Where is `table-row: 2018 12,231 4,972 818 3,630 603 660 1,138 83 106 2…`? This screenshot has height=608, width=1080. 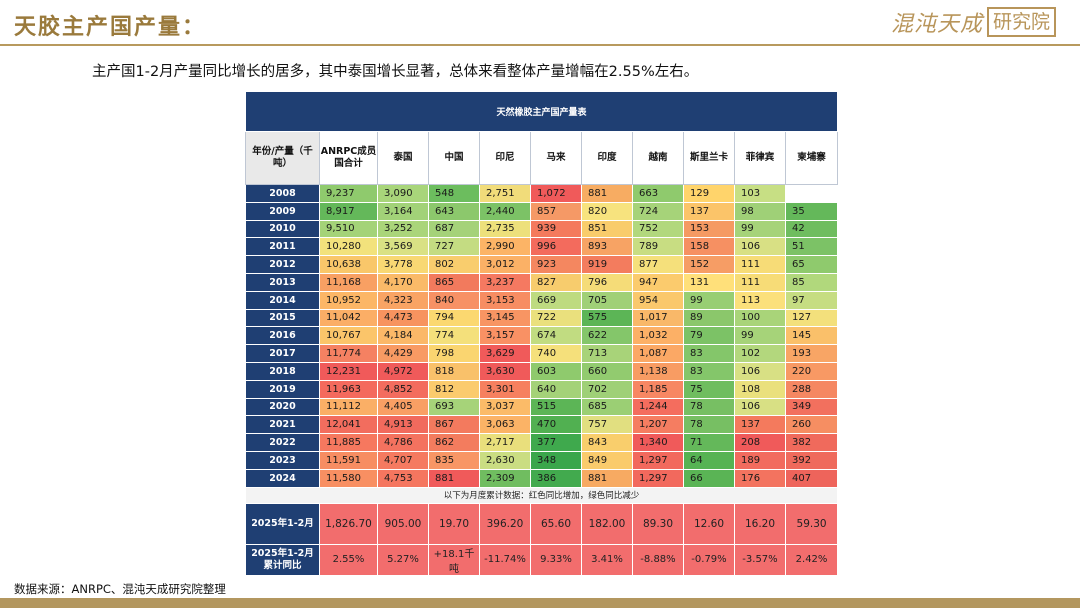
table-row: 2018 12,231 4,972 818 3,630 603 660 1,138 83 106 2… is located at coordinates (542, 371).